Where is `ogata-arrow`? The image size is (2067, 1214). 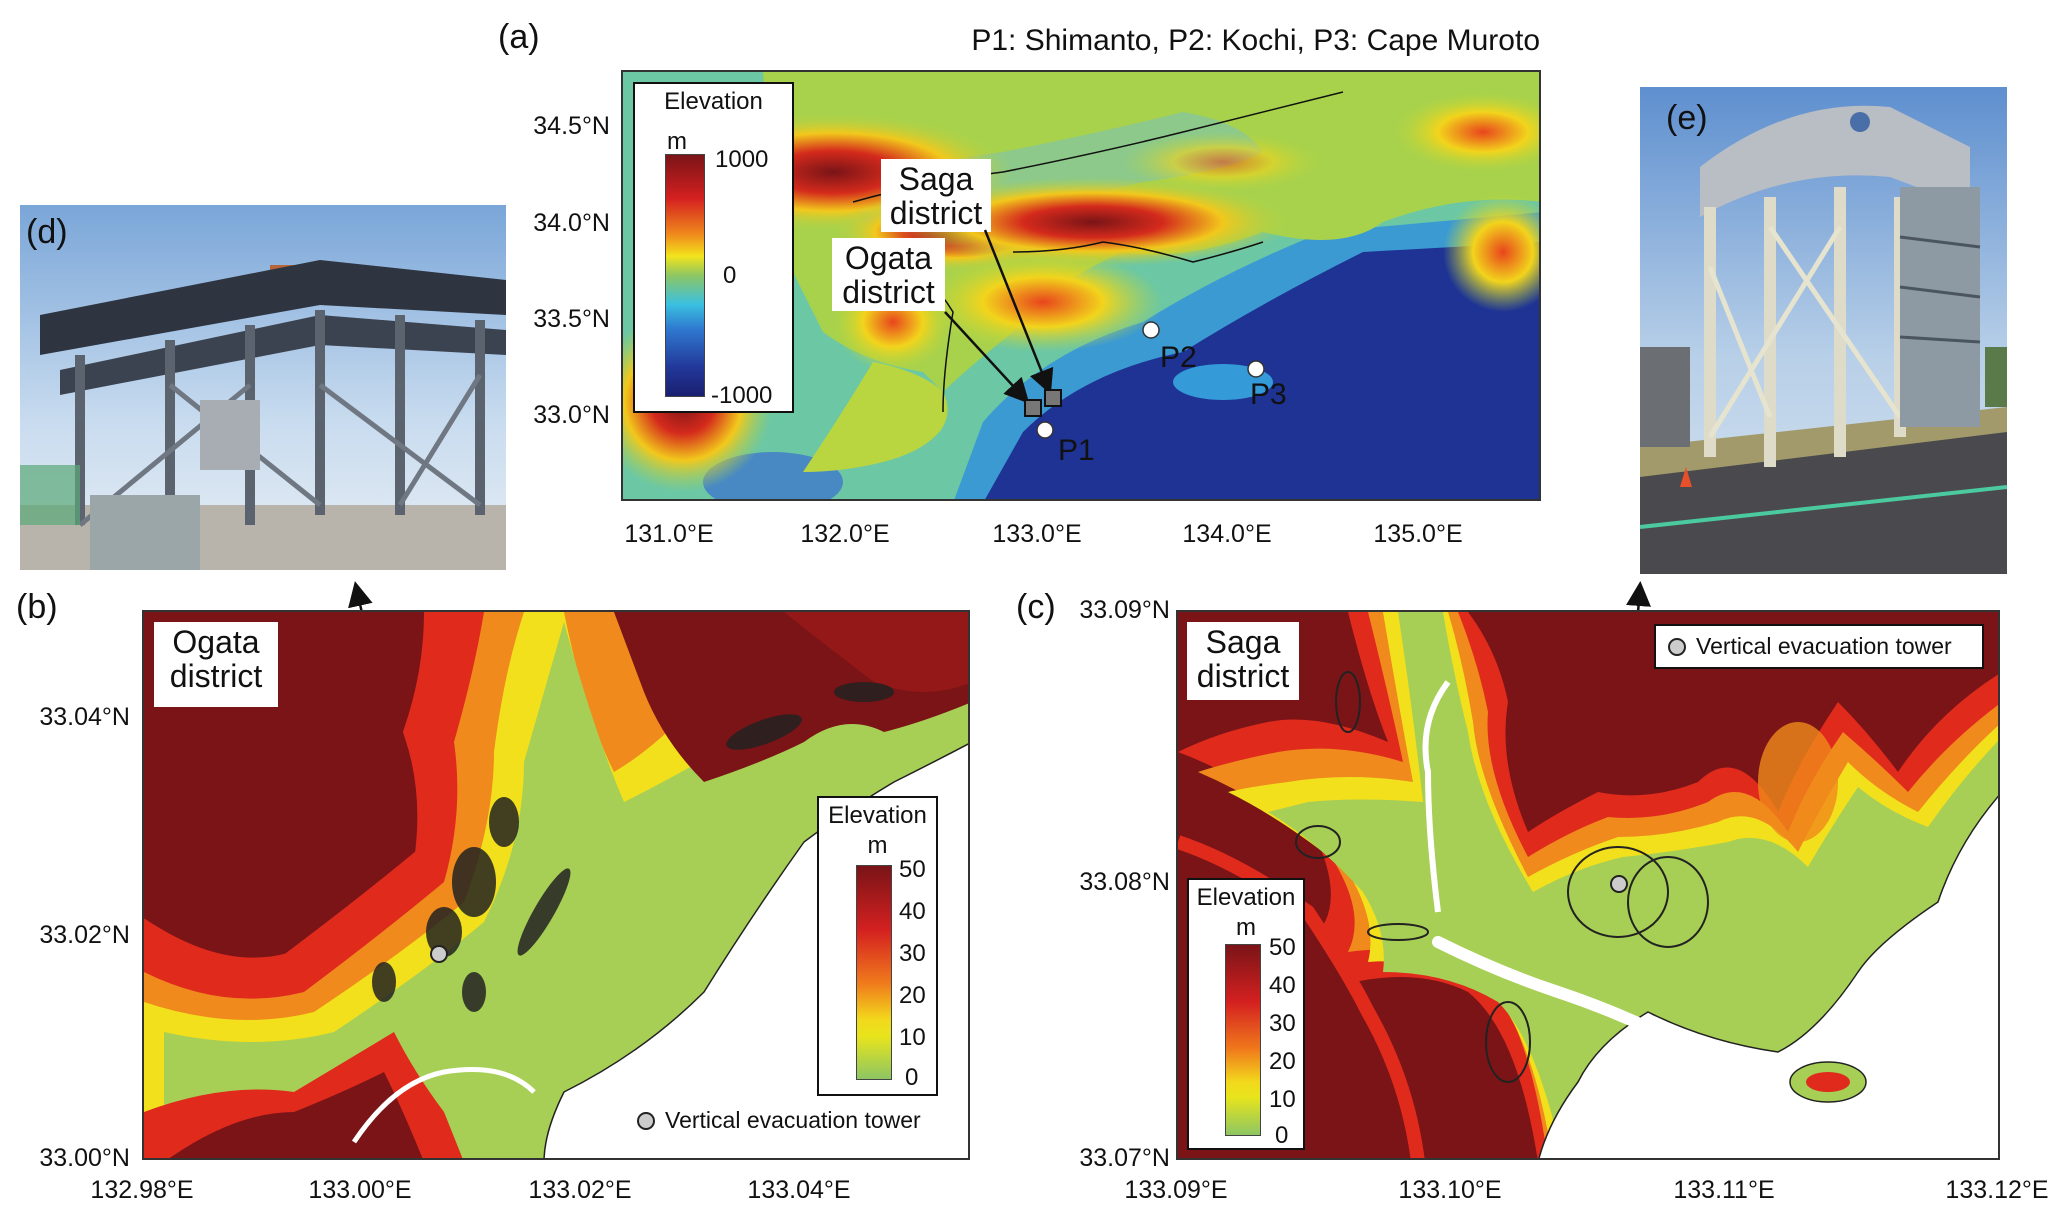
ogata-arrow is located at coordinates (987, 357).